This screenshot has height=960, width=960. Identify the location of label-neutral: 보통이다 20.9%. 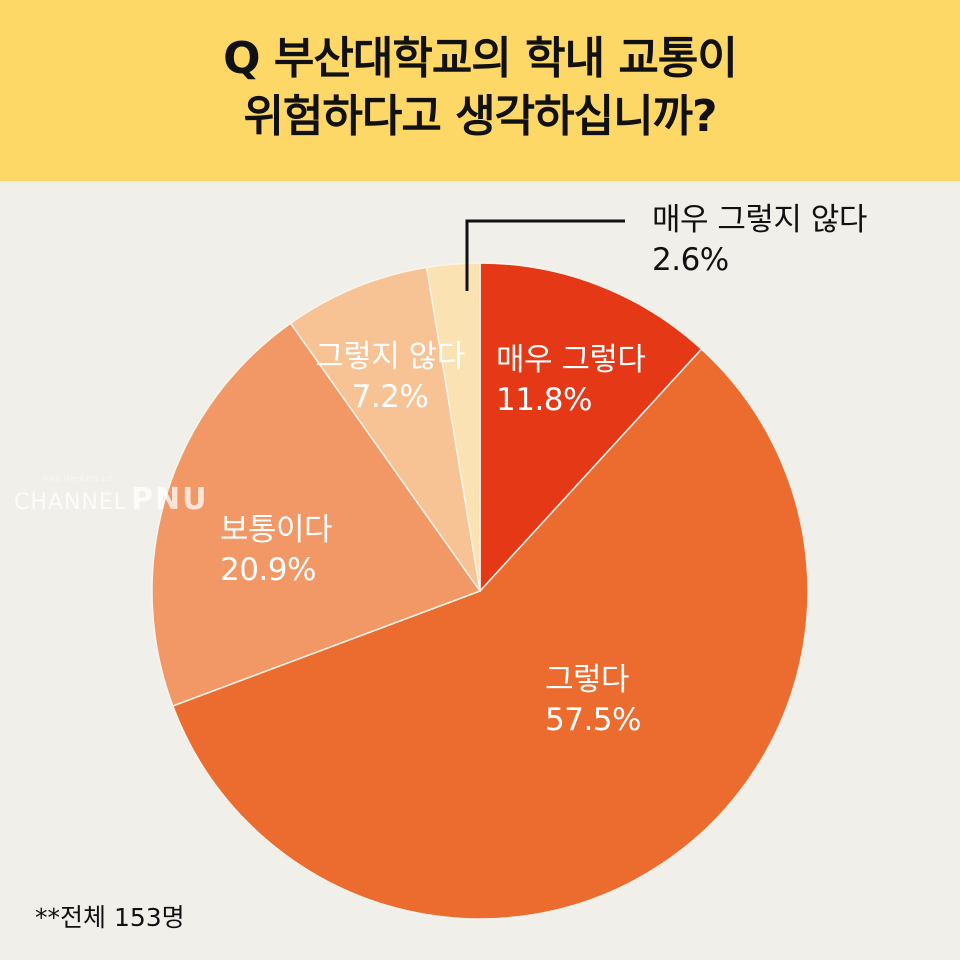
(276, 550).